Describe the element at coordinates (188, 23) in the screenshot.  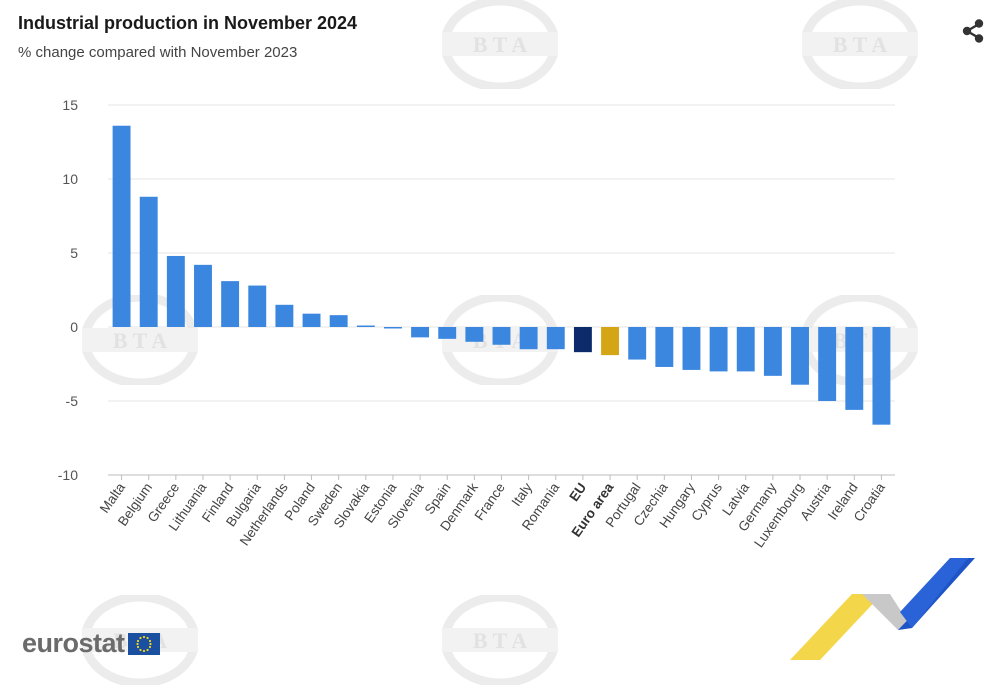
I see `chart-title: Industrial production in November 2024` at that location.